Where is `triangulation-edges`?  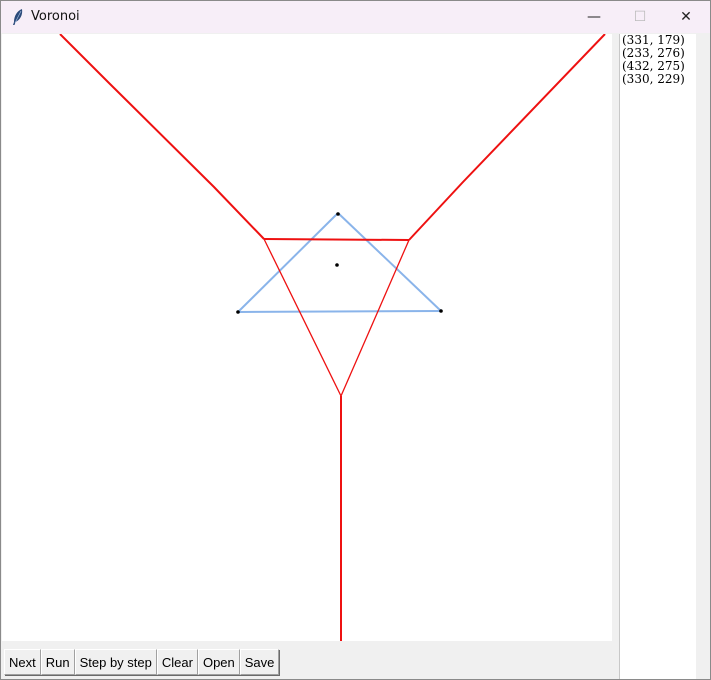
triangulation-edges is located at coordinates (339, 262).